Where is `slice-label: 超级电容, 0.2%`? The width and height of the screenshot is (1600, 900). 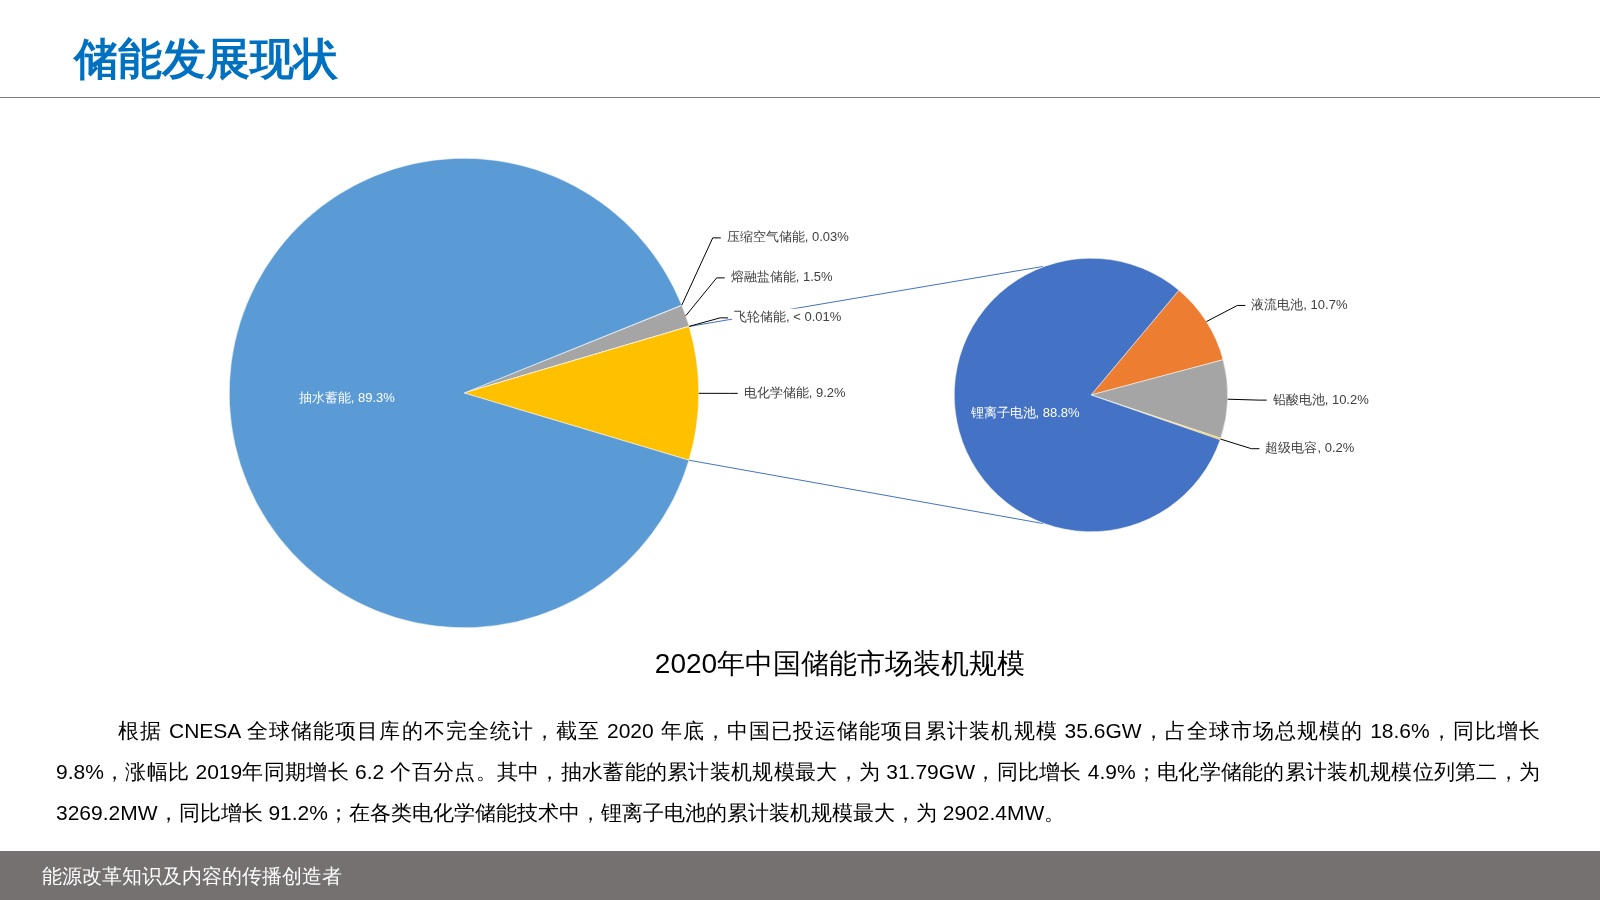
slice-label: 超级电容, 0.2% is located at coordinates (1310, 448).